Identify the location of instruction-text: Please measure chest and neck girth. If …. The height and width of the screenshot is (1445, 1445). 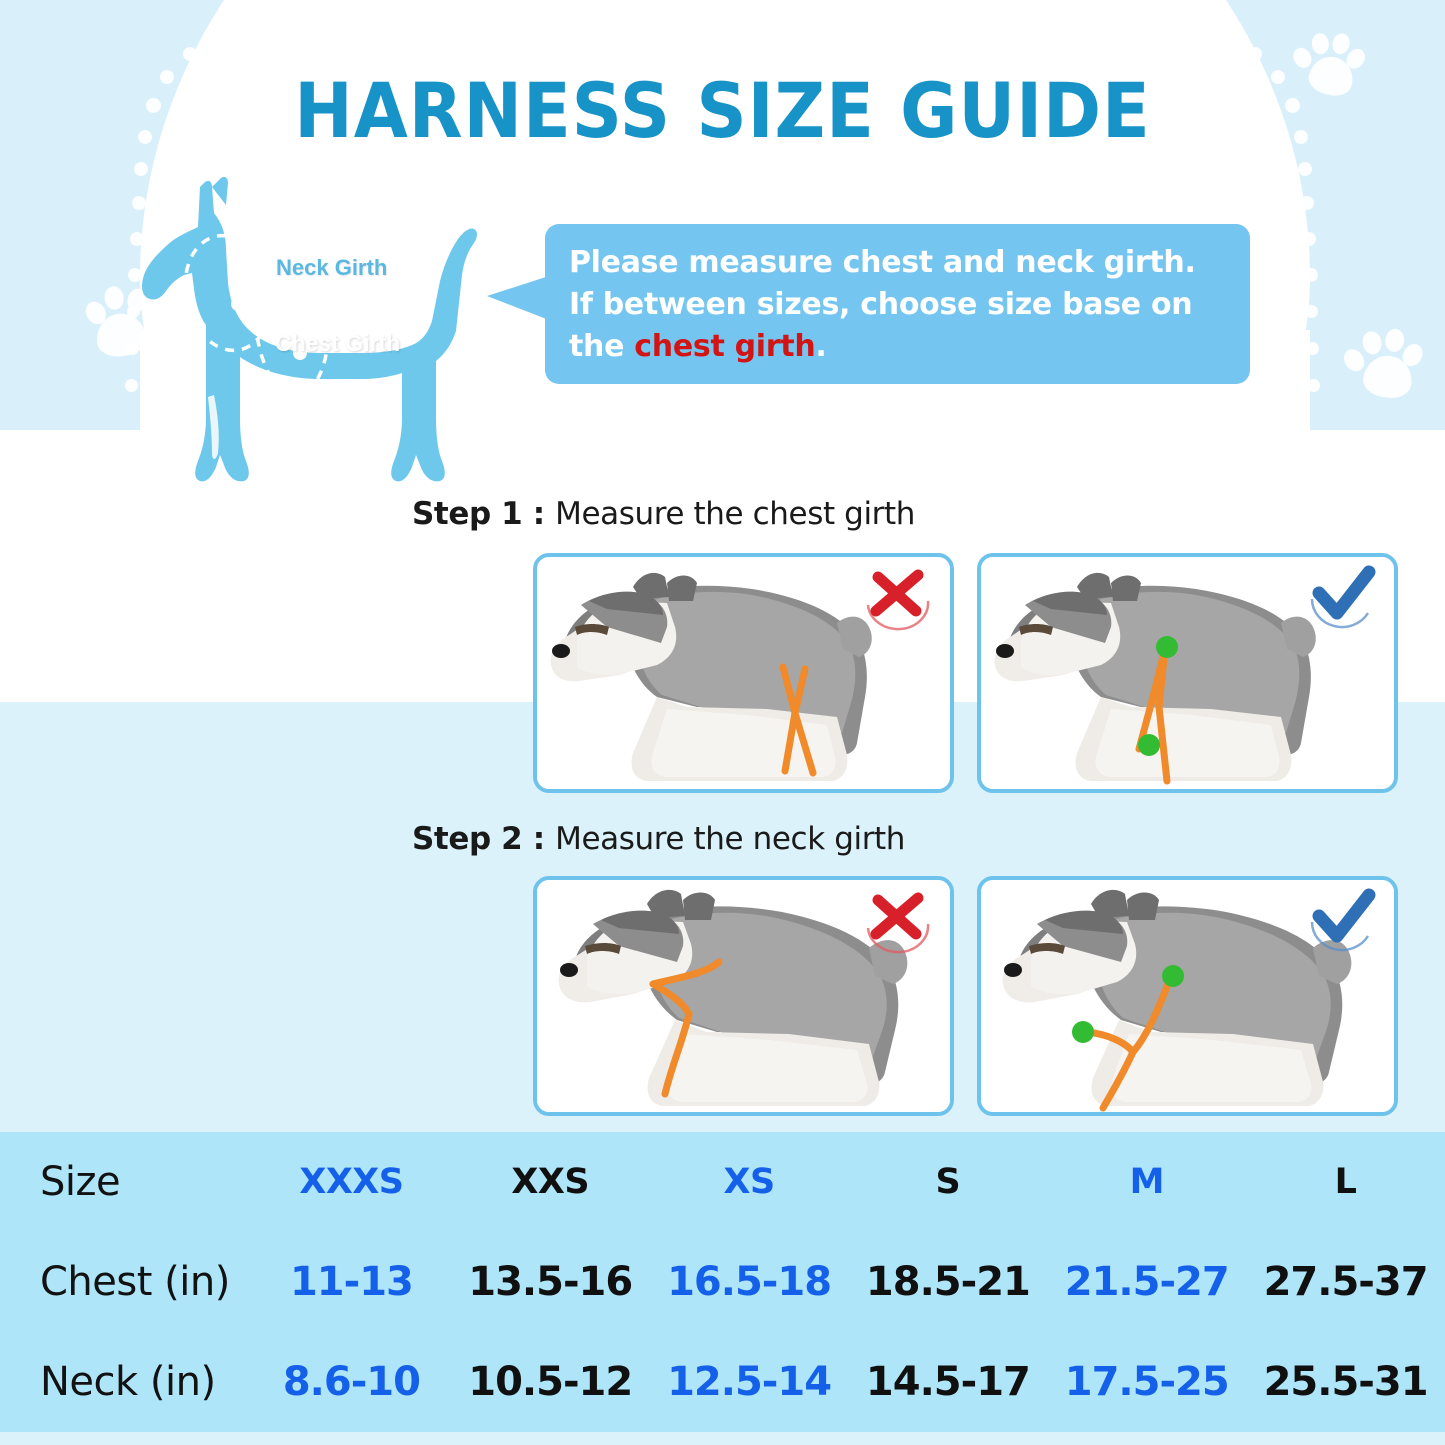
(902, 305).